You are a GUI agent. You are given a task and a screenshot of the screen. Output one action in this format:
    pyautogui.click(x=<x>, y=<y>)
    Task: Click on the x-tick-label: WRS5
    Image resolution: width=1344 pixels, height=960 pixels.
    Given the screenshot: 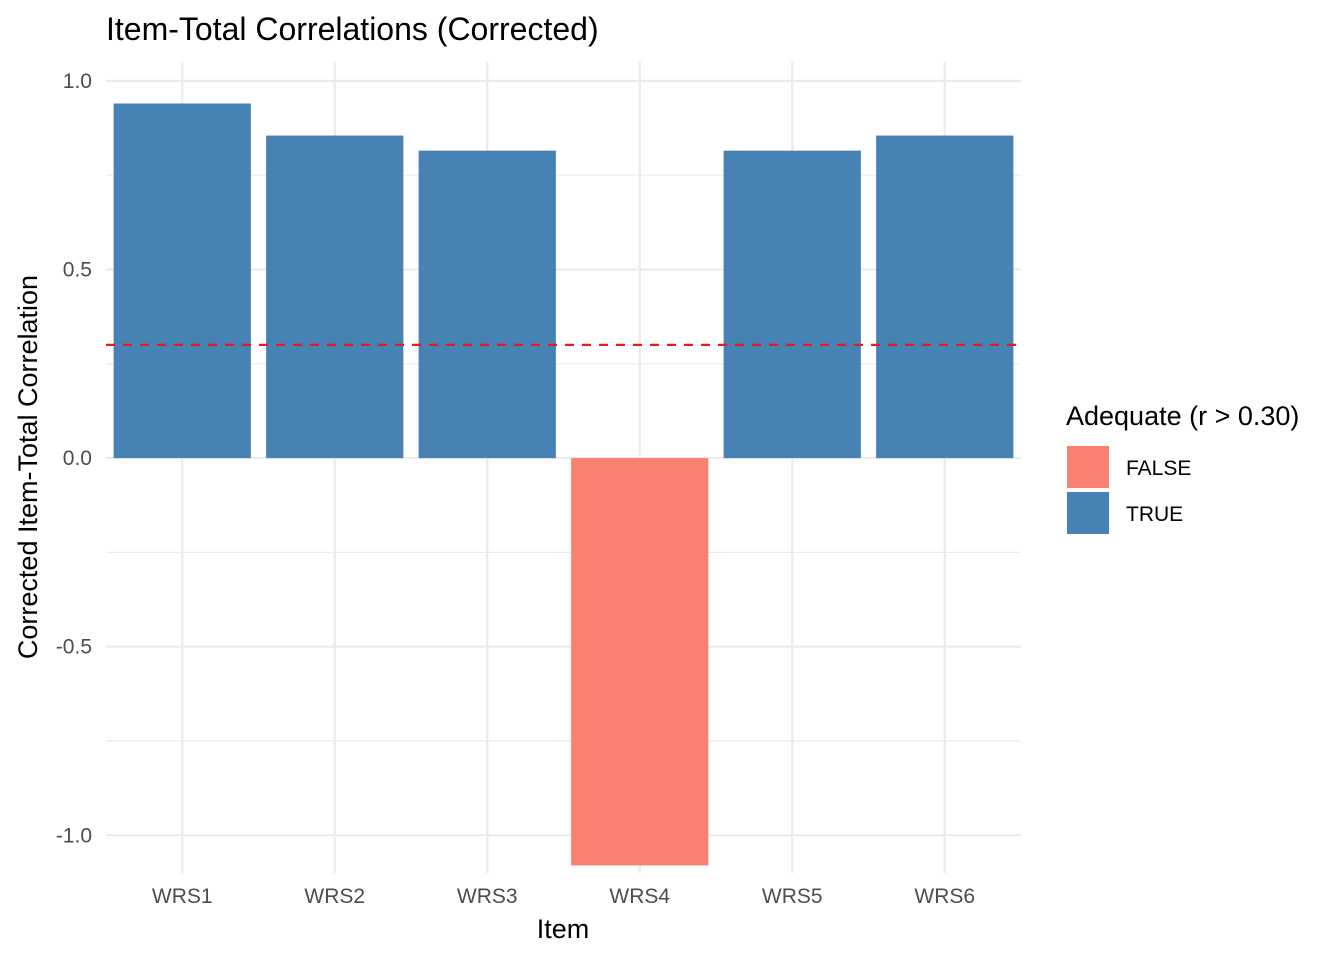 What is the action you would take?
    pyautogui.click(x=792, y=896)
    